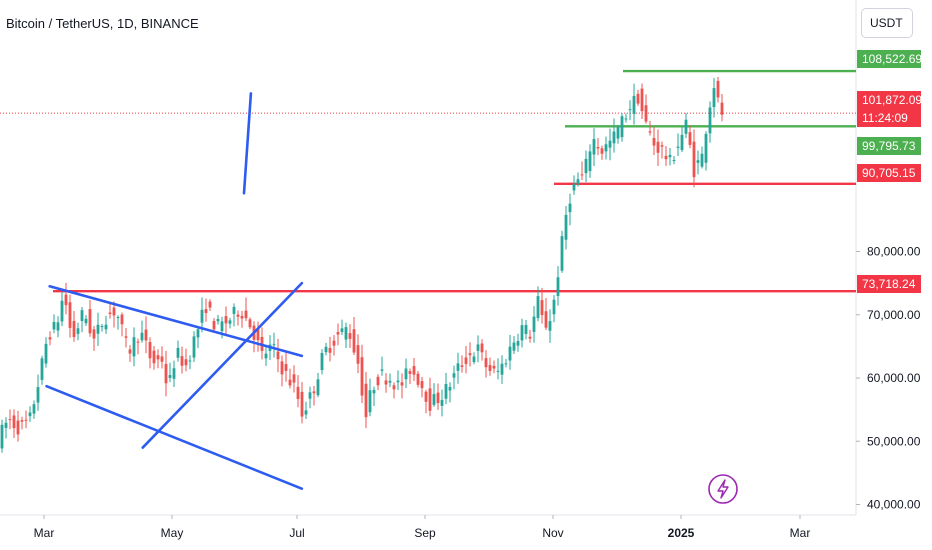  Describe the element at coordinates (681, 533) in the screenshot. I see `x-tick-label: 2025` at that location.